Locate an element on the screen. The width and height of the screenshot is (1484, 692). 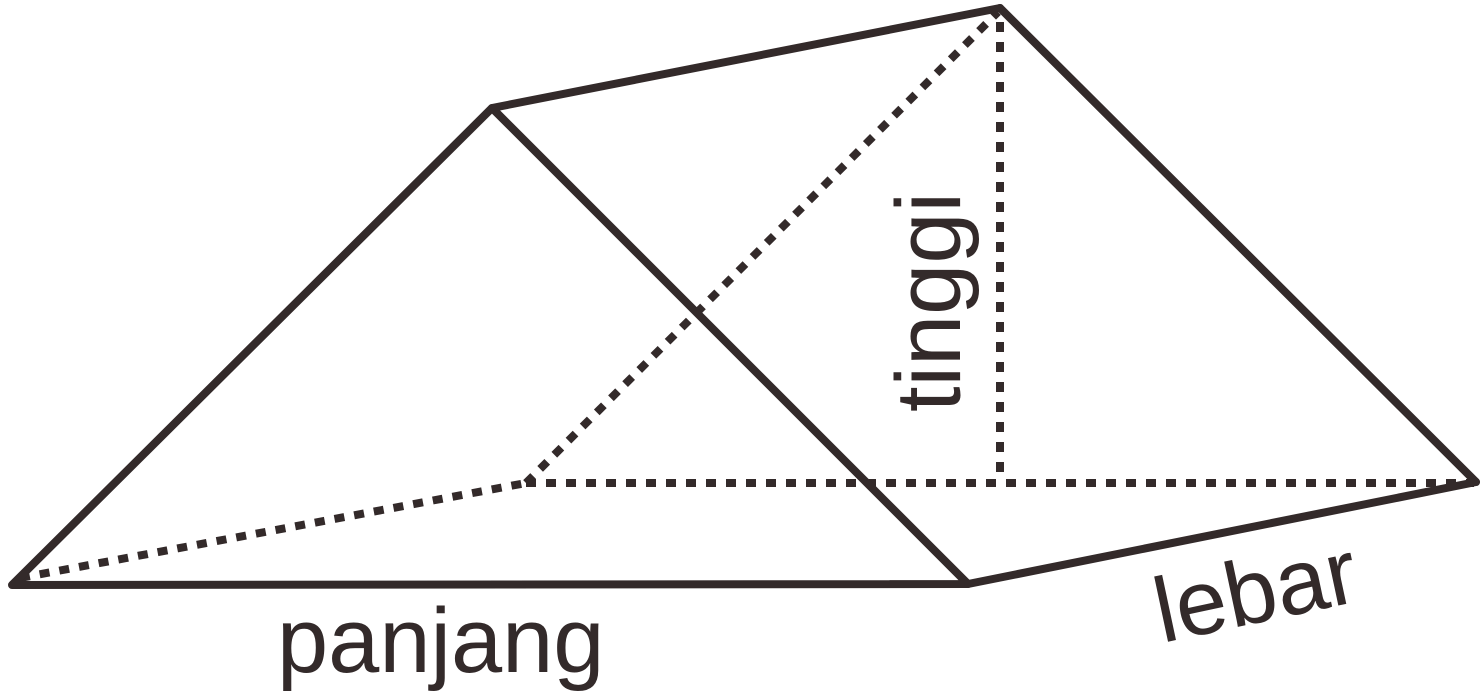
hidden-edge-back-base-left is located at coordinates (273, 530).